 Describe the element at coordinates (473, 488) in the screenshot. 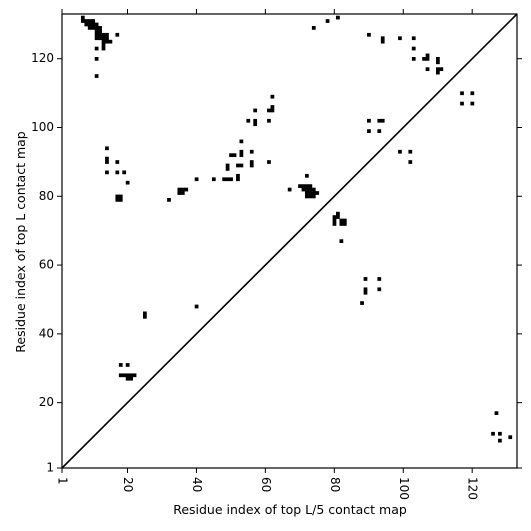

I see `x-tick-label: 120` at that location.